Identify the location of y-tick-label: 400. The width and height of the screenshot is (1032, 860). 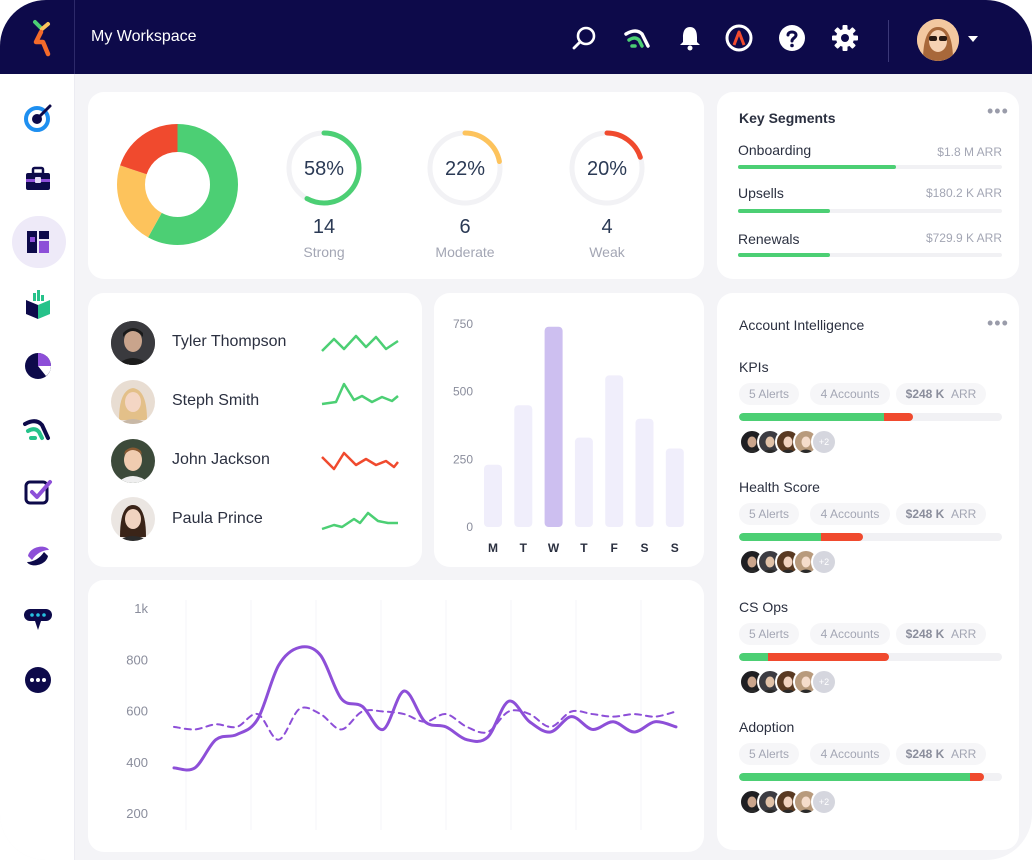
(137, 762).